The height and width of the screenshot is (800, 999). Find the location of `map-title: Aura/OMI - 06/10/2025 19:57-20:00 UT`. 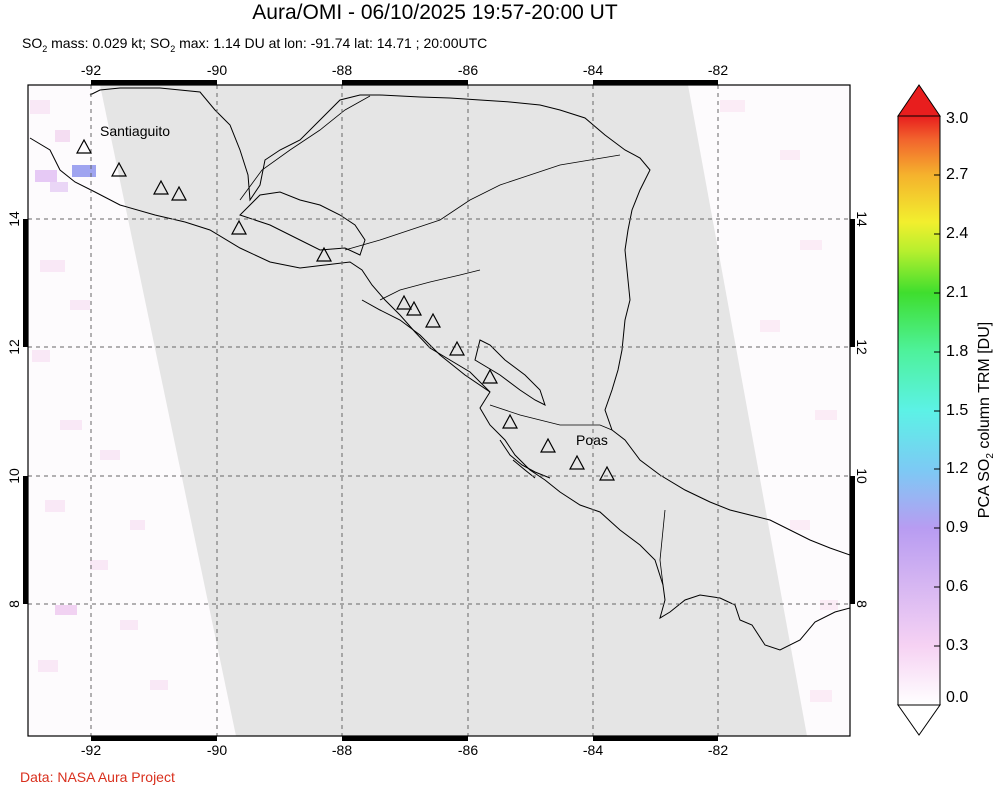

map-title: Aura/OMI - 06/10/2025 19:57-20:00 UT is located at coordinates (435, 12).